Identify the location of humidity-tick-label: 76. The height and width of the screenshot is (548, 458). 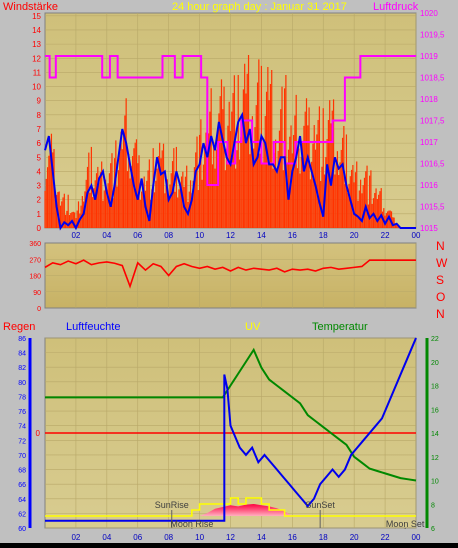
(22, 412).